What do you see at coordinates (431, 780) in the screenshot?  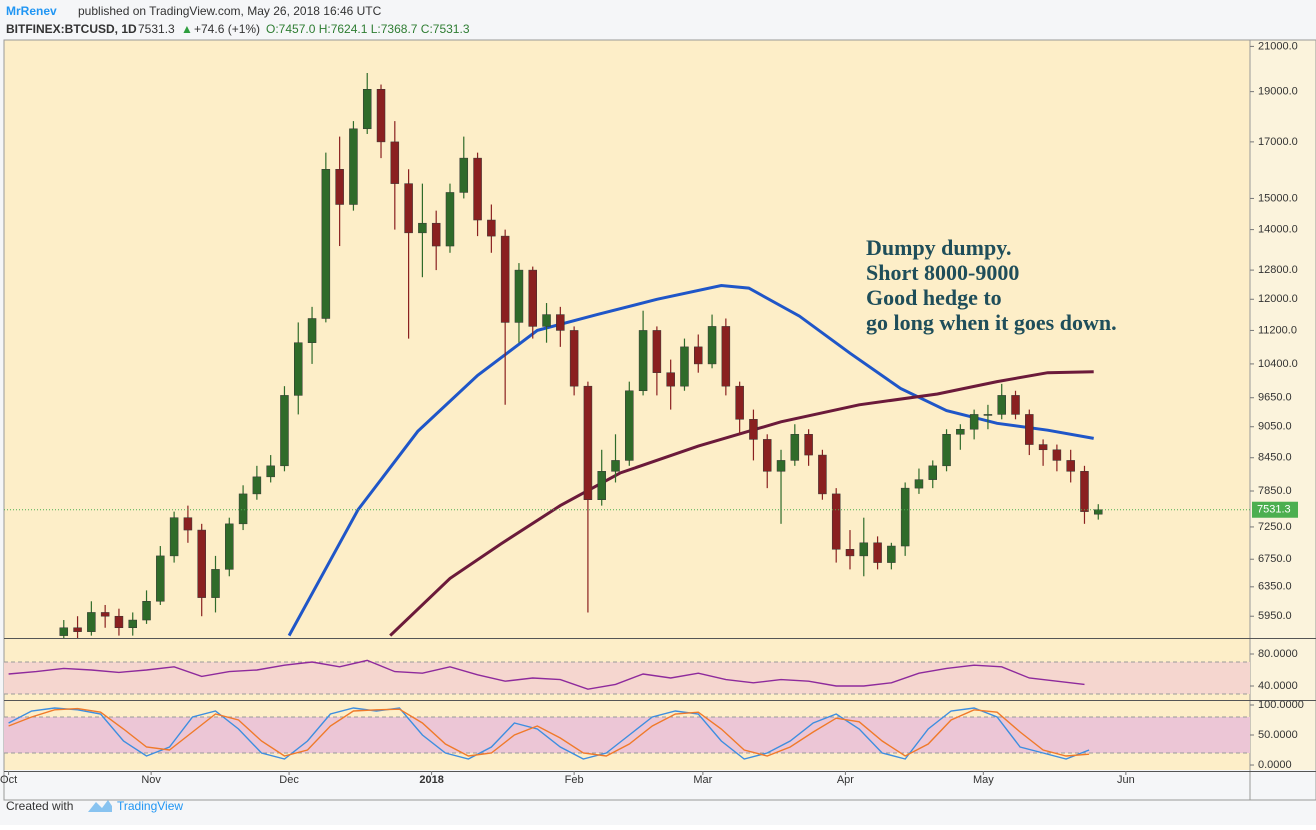 I see `x-tick-label: 2018` at bounding box center [431, 780].